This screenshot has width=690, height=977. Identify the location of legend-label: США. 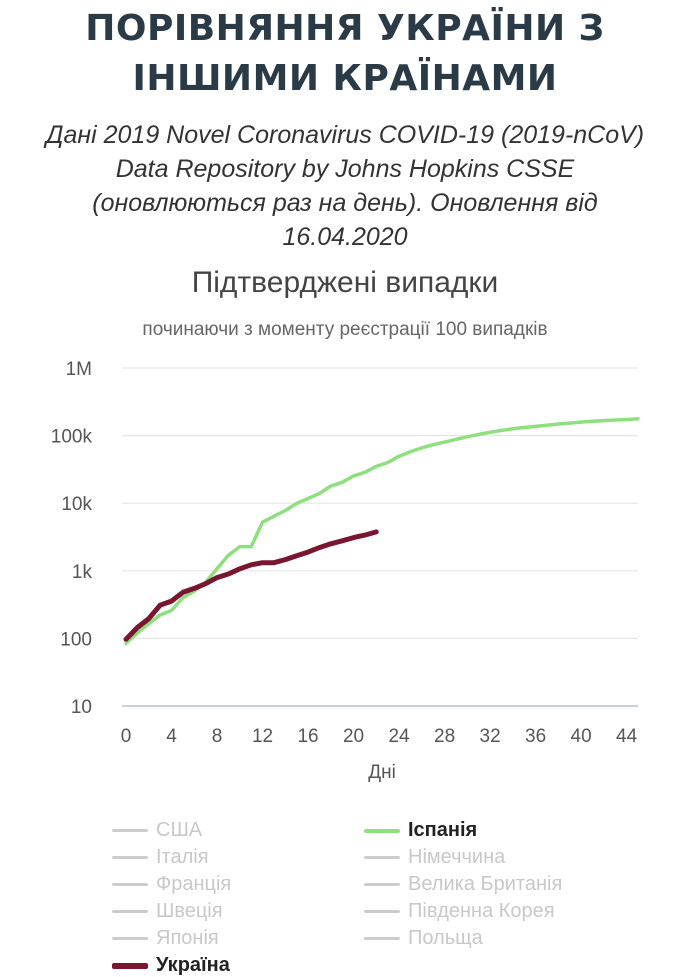
(179, 830).